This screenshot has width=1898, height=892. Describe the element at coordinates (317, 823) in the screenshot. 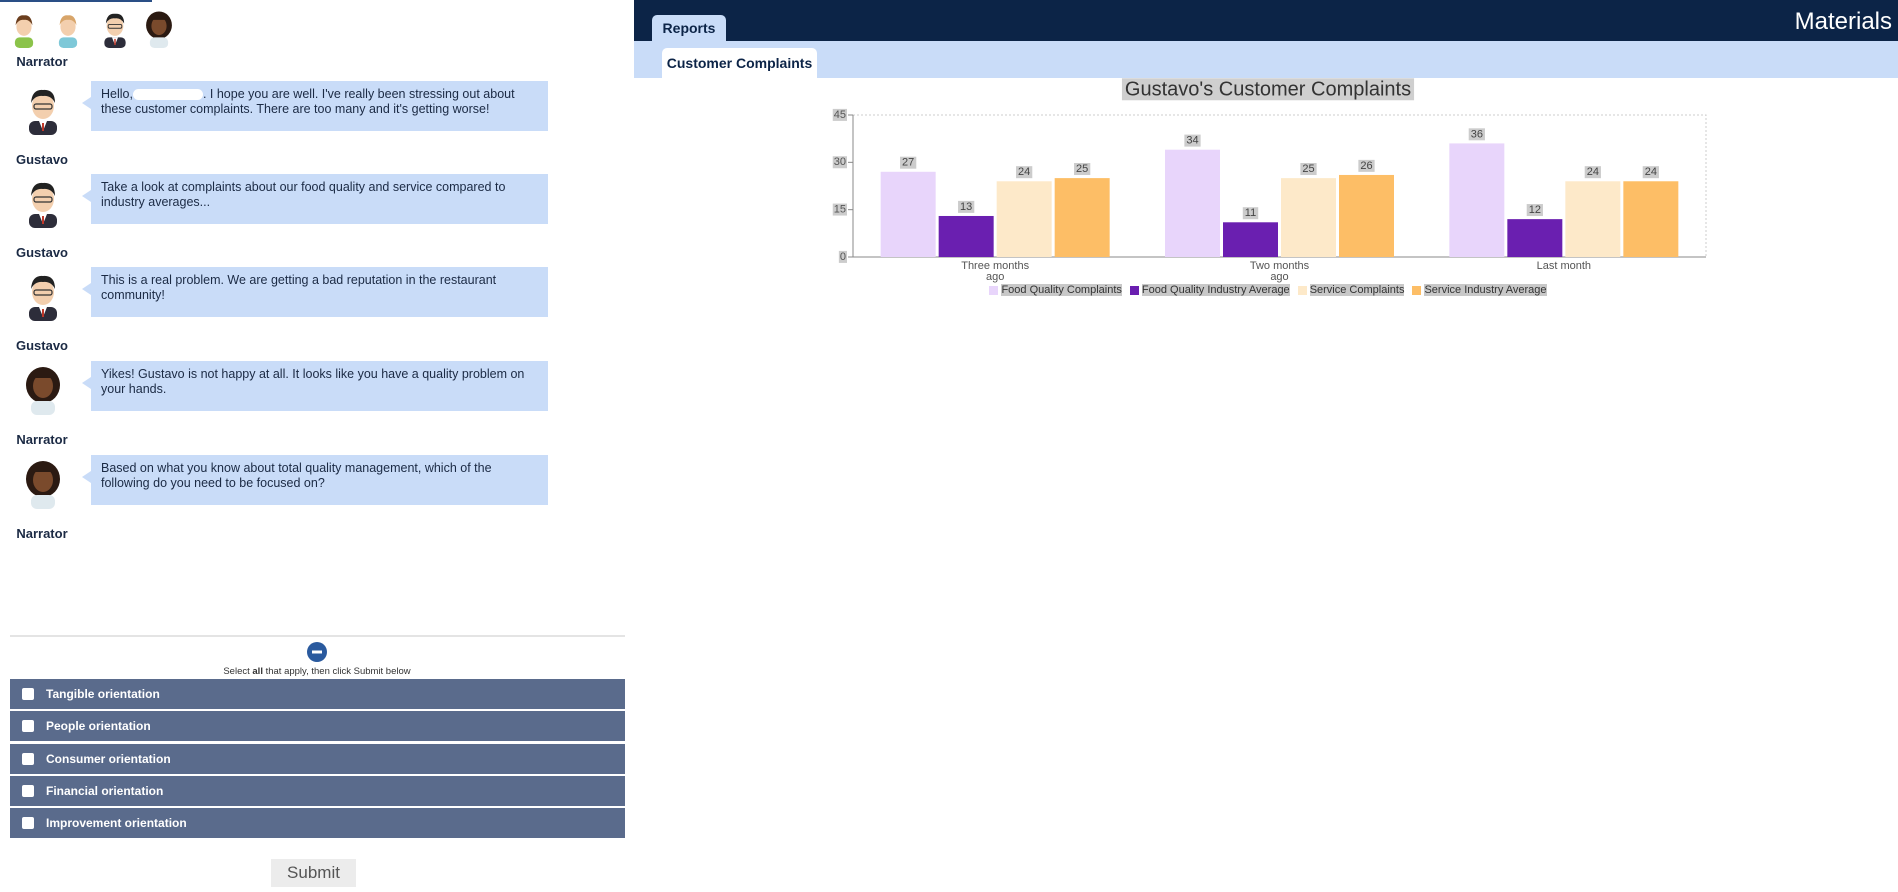

I see `option: Improvement orientation` at that location.